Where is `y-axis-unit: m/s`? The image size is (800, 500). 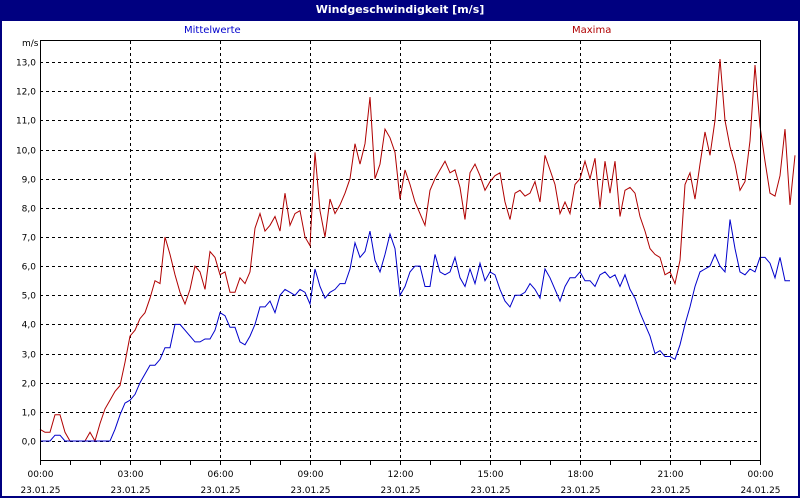 y-axis-unit: m/s is located at coordinates (30, 44).